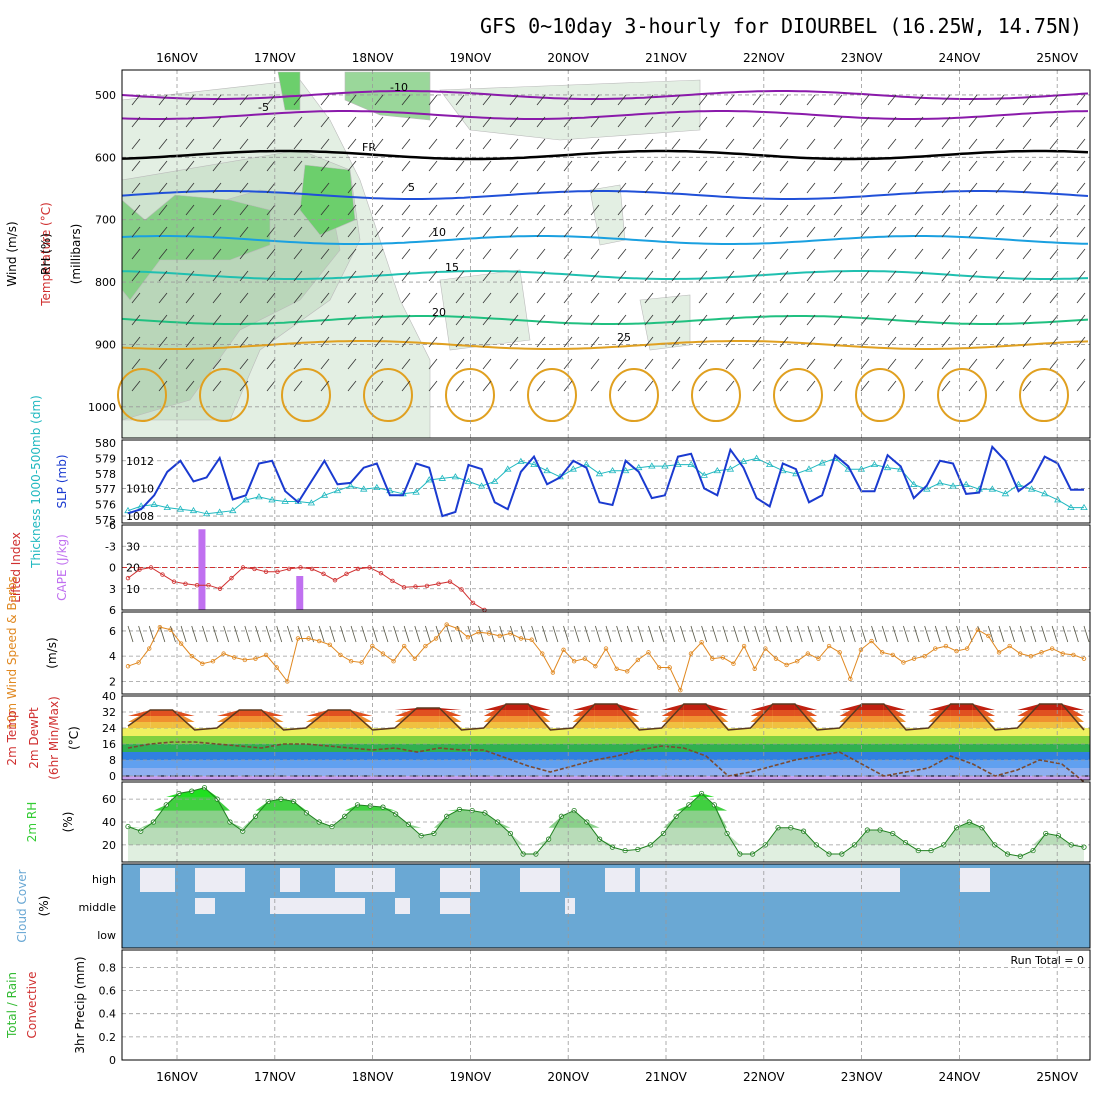  What do you see at coordinates (112, 631) in the screenshot?
I see `wind-tick-label: 6` at bounding box center [112, 631].